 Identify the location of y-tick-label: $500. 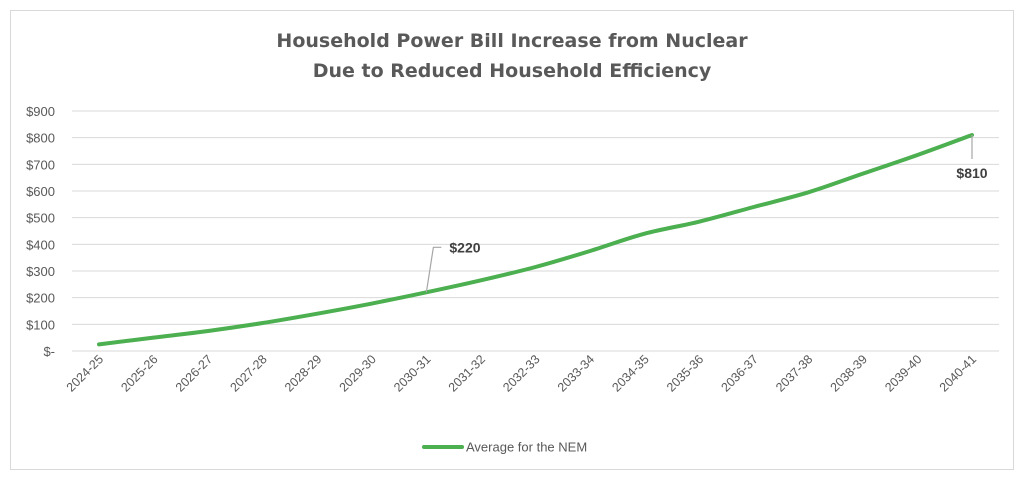
(40, 218).